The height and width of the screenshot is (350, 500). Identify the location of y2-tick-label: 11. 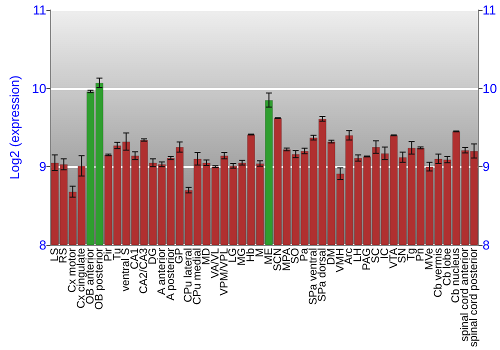
(489, 10).